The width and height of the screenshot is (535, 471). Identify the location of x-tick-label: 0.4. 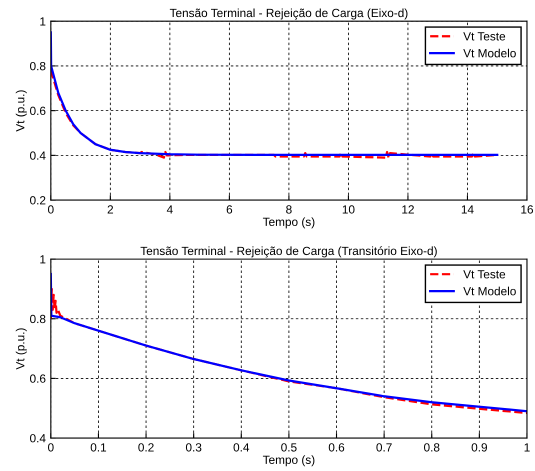
(242, 447).